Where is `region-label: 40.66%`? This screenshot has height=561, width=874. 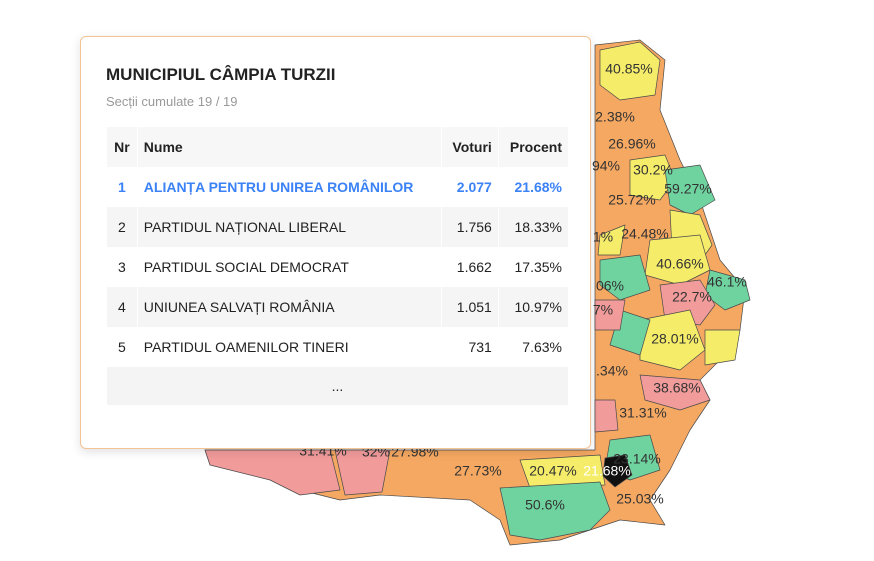 region-label: 40.66% is located at coordinates (679, 264).